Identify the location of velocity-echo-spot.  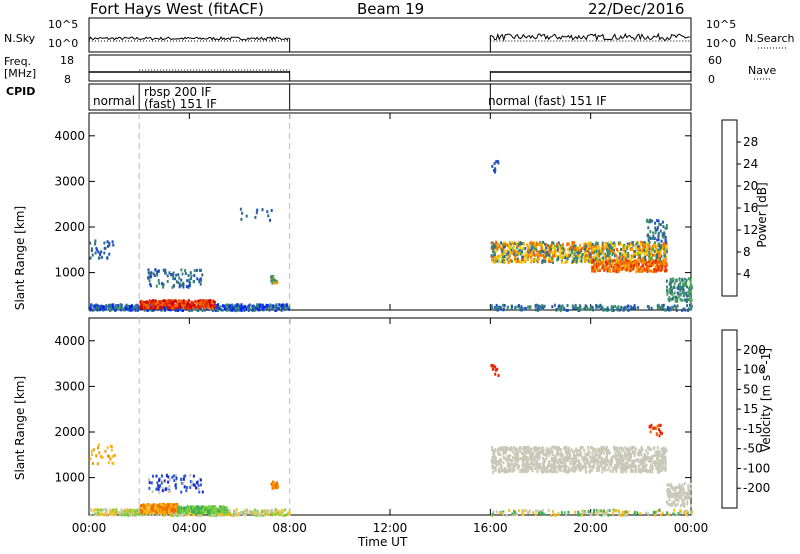
(274, 485).